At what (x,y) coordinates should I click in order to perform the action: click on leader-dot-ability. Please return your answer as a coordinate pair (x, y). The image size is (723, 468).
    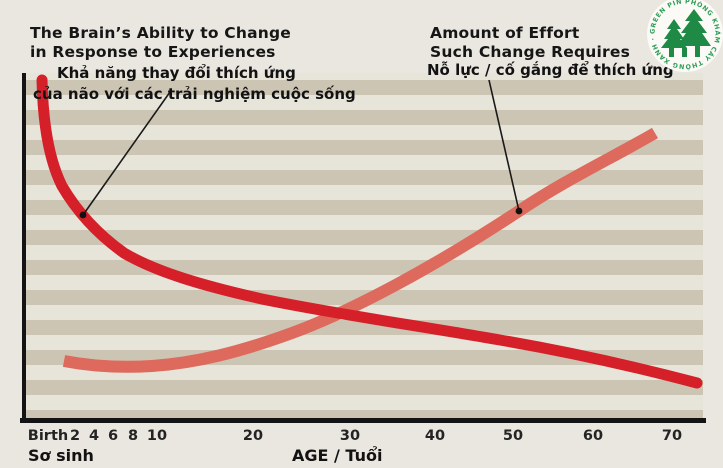
    Looking at the image, I should click on (83, 215).